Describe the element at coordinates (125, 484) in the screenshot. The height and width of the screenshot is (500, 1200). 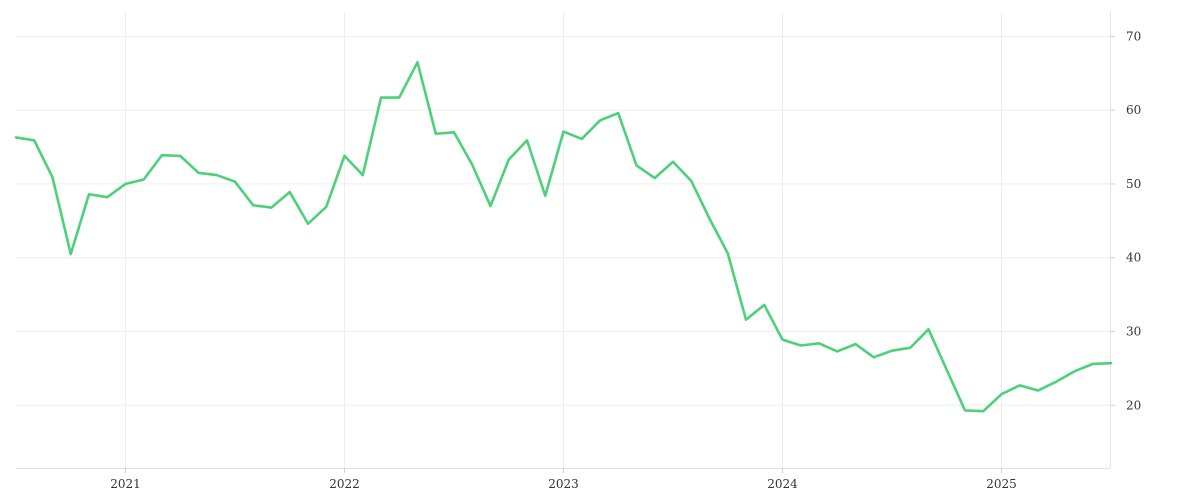
I see `x-tick-label: 2021` at that location.